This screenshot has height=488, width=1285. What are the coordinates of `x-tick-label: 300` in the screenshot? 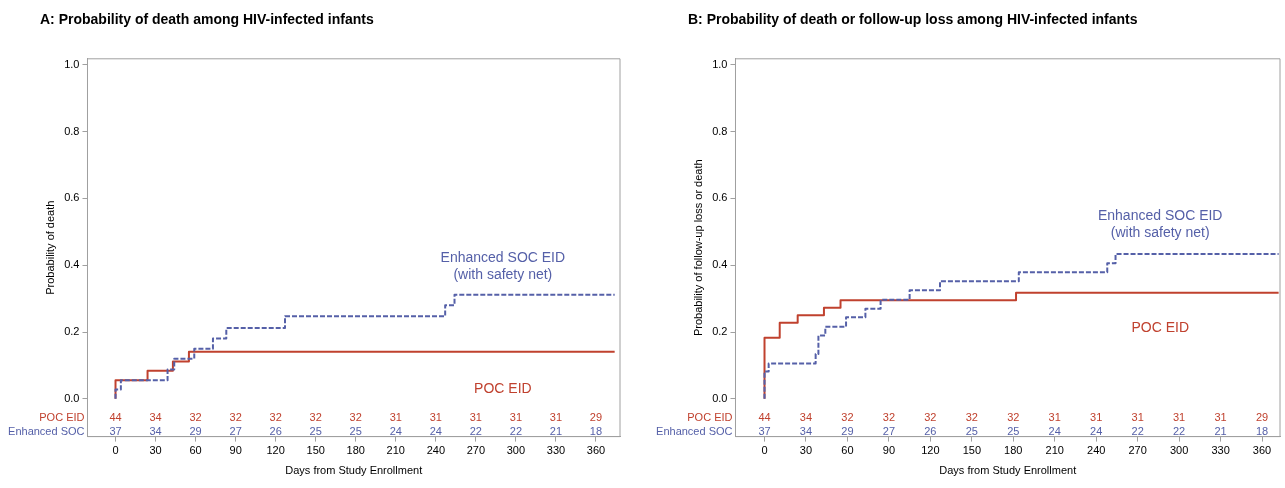 It's located at (516, 450).